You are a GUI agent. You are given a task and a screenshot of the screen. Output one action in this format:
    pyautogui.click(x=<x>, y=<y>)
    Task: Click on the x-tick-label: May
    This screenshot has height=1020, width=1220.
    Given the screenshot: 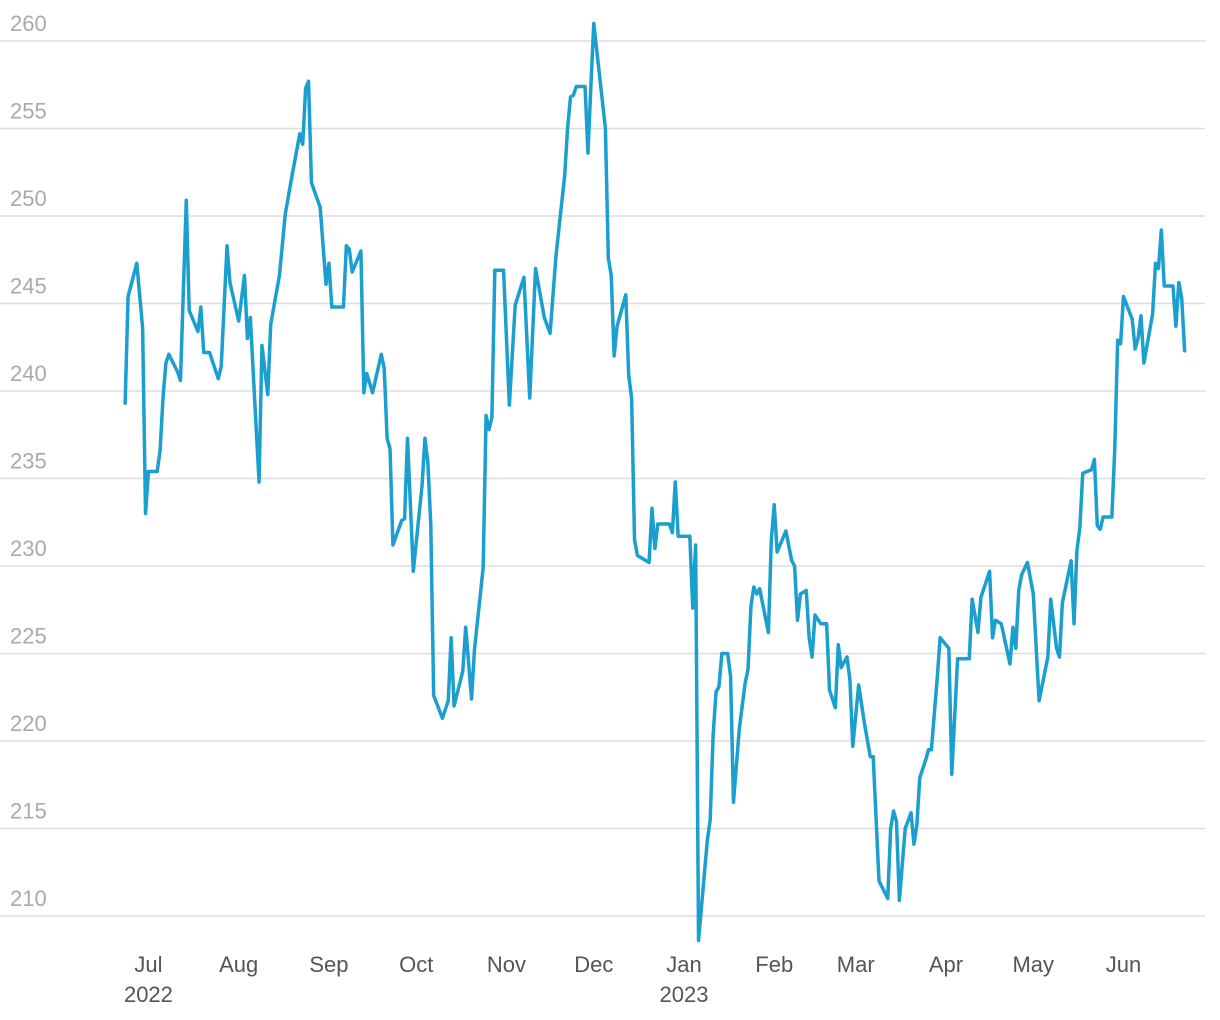 What is the action you would take?
    pyautogui.click(x=1033, y=964)
    